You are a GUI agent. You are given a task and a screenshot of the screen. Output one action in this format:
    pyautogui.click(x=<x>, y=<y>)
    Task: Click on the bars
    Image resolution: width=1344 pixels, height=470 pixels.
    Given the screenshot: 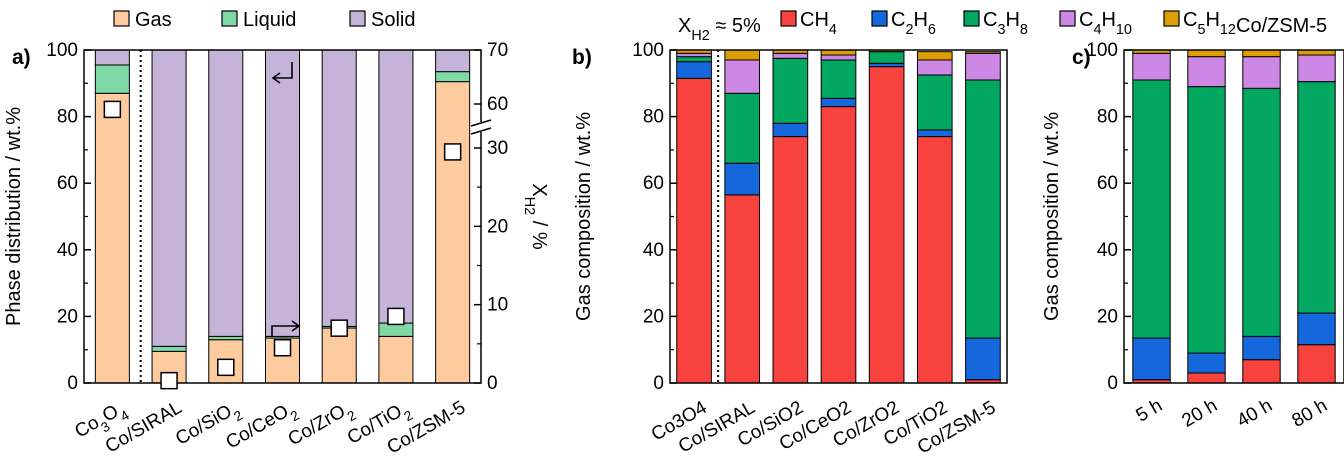 What is the action you would take?
    pyautogui.click(x=1234, y=216)
    